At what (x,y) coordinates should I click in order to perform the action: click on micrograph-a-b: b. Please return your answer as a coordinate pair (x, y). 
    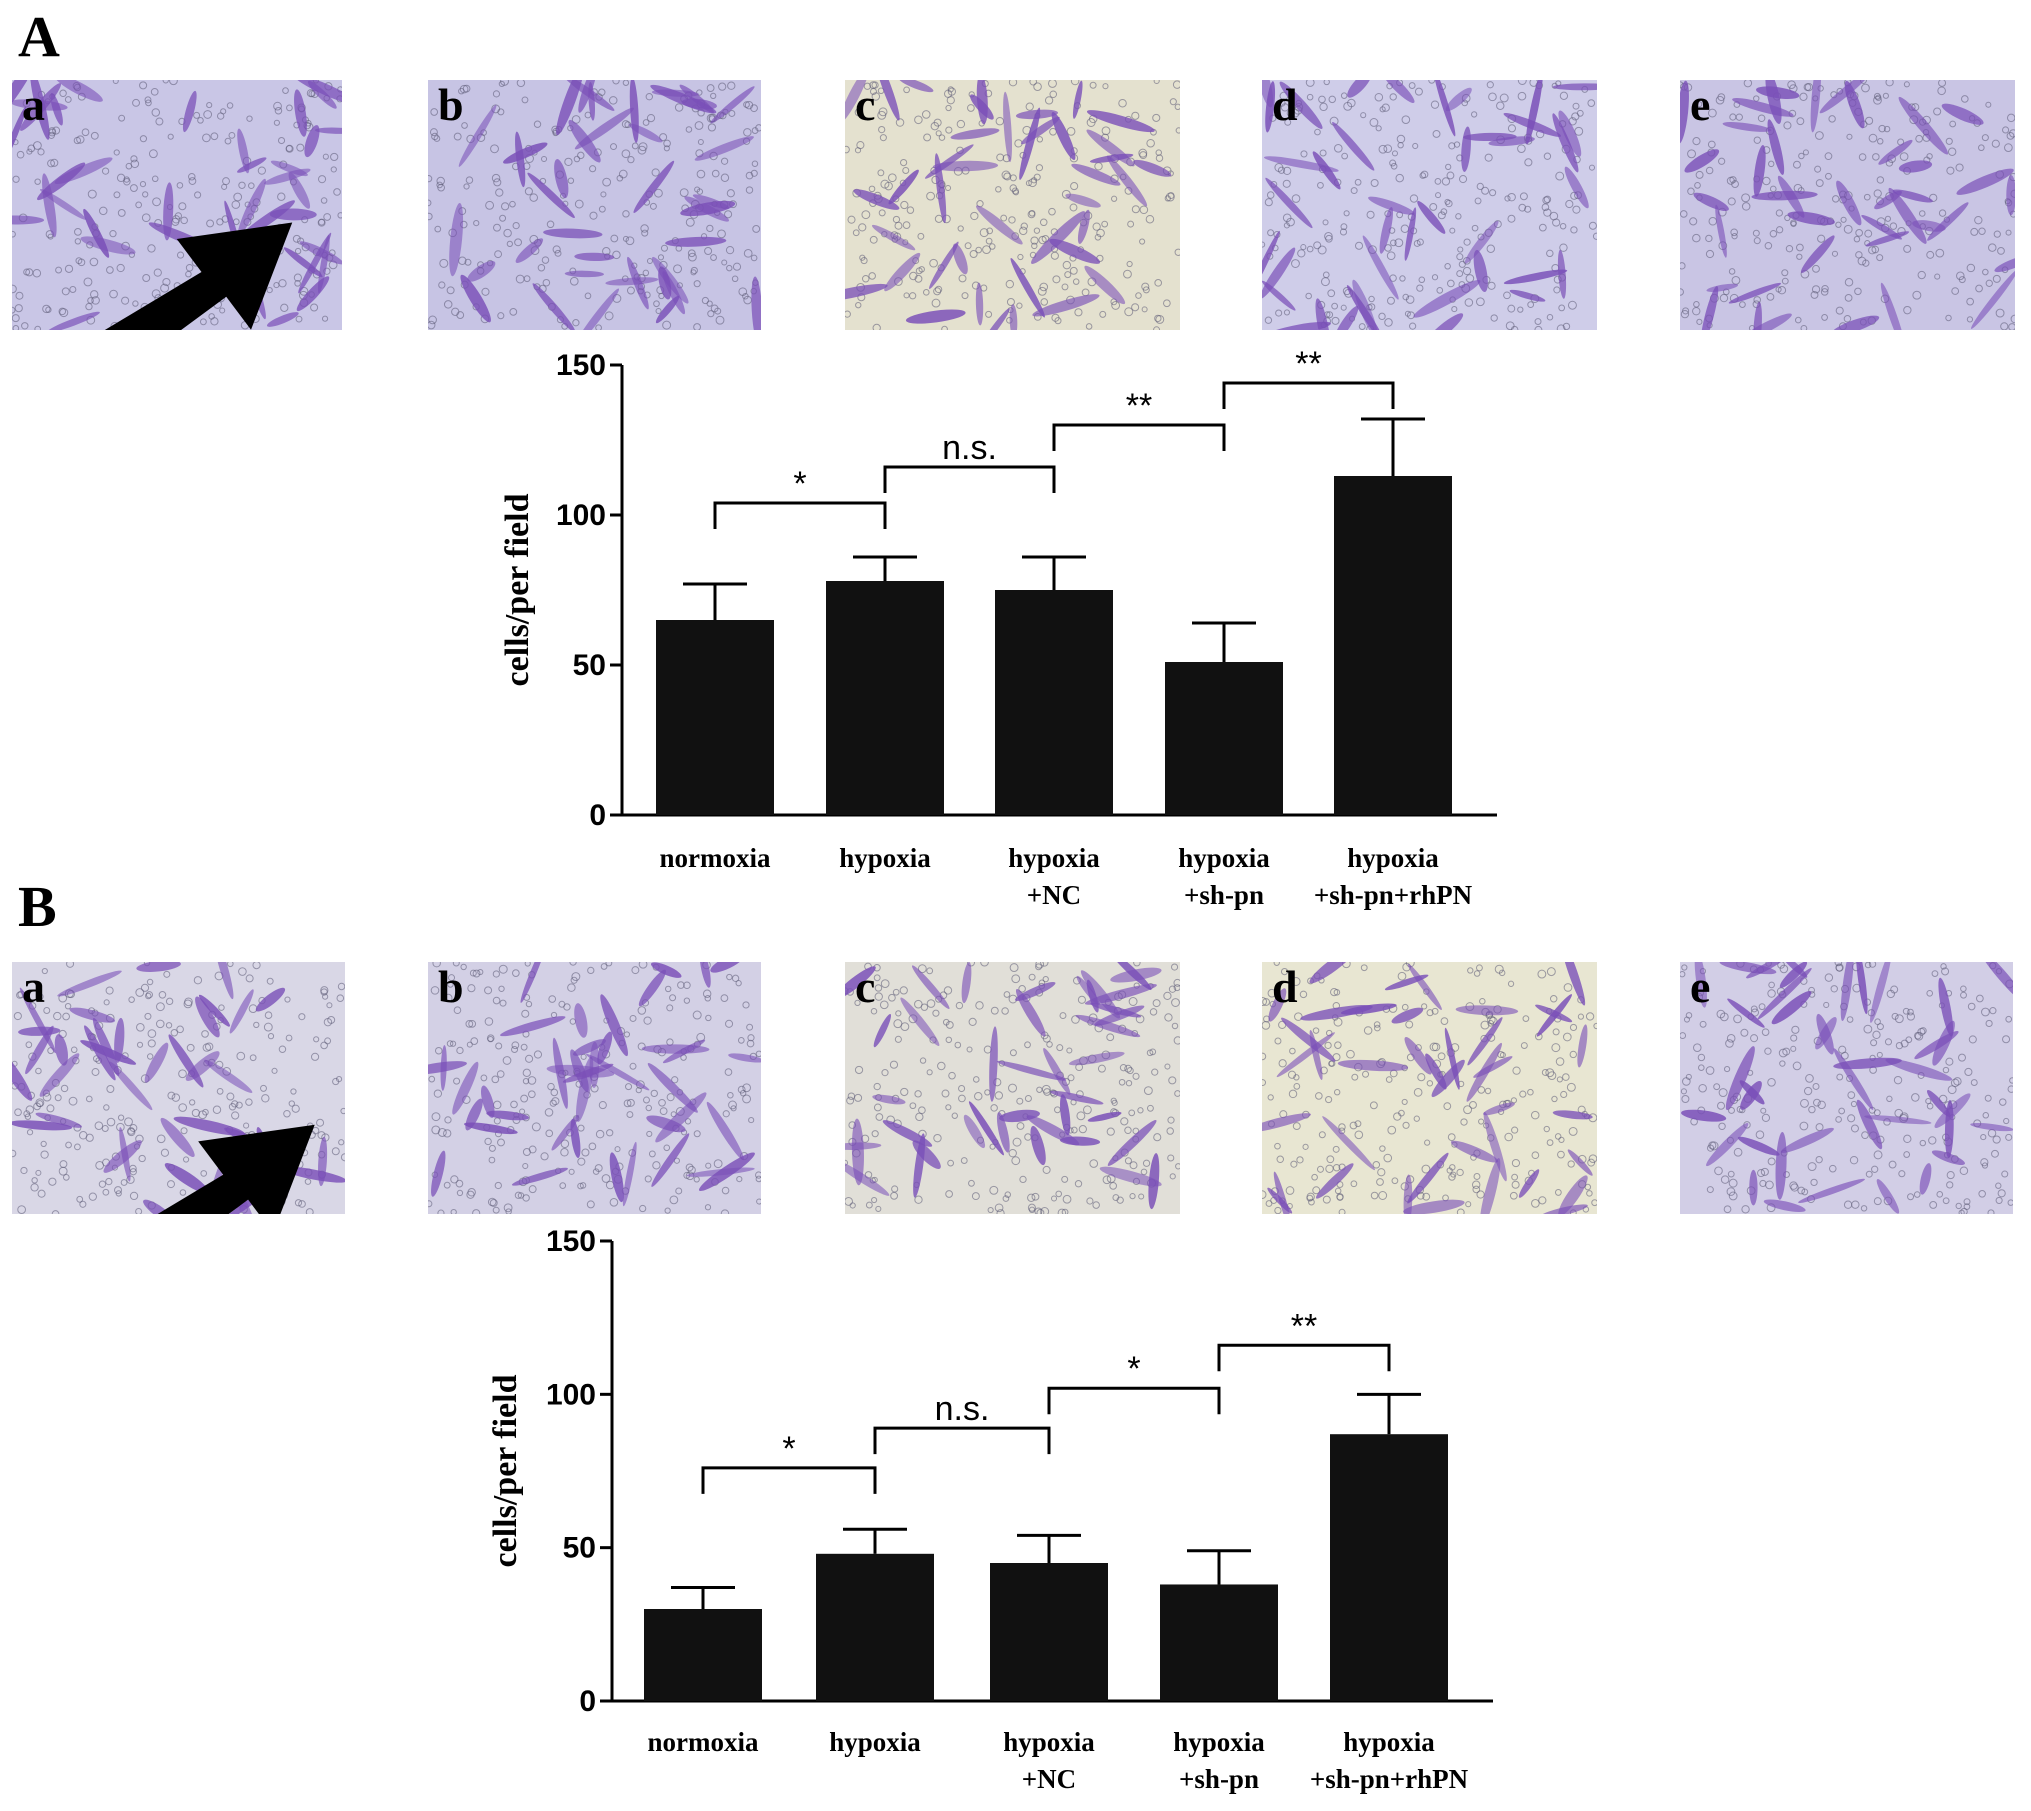
    Looking at the image, I should click on (594, 205).